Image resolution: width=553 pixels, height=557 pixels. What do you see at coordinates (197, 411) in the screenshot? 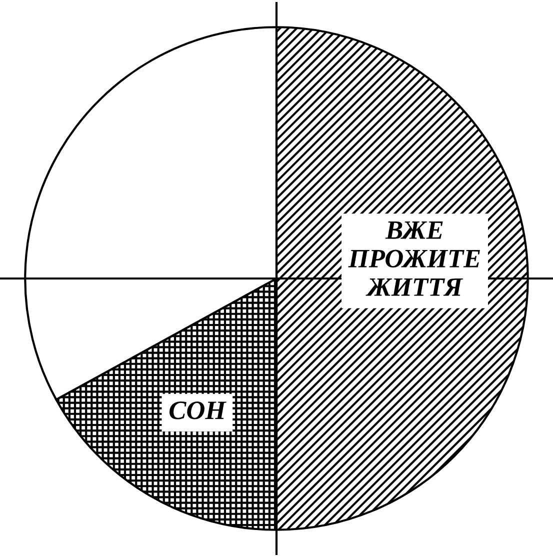
I see `slice-label: СОН` at bounding box center [197, 411].